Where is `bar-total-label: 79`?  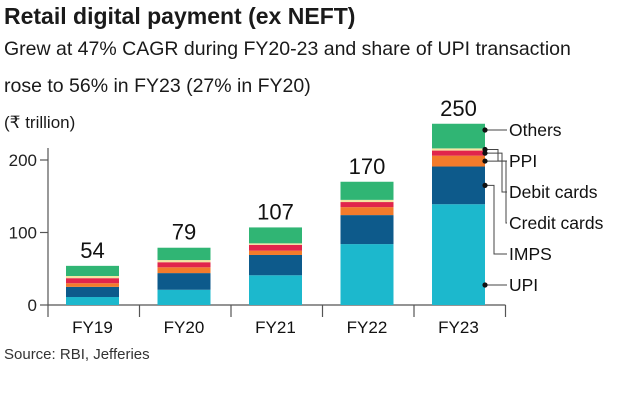
bar-total-label: 79 is located at coordinates (184, 232).